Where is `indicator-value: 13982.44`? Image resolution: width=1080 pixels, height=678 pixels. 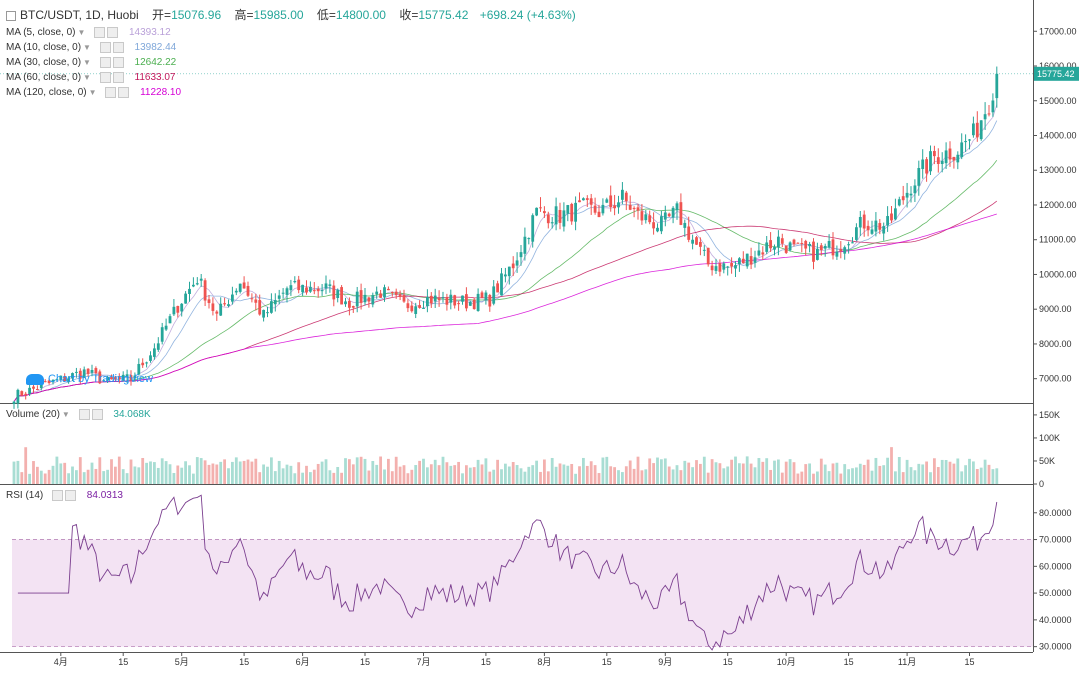
indicator-value: 13982.44 is located at coordinates (155, 48).